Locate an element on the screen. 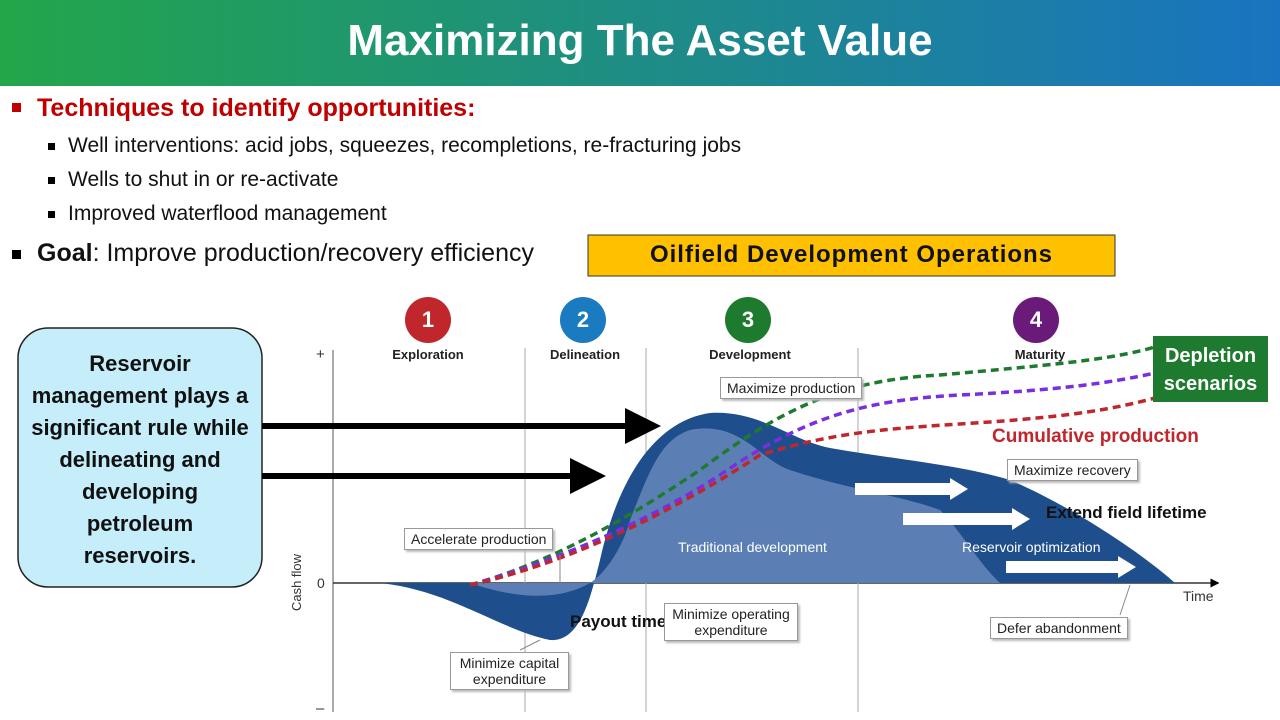  goal-label: Goal is located at coordinates (65, 253).